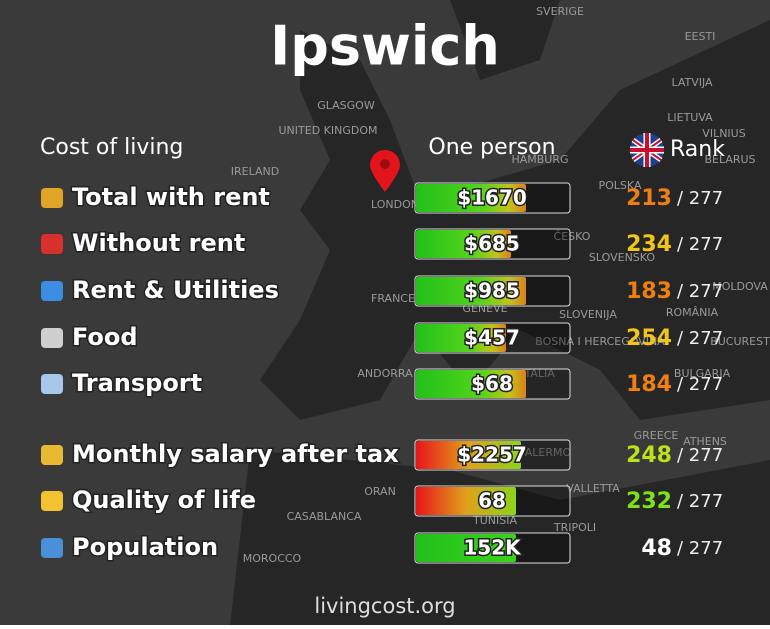  What do you see at coordinates (740, 341) in the screenshot?
I see `map-label: BUCUREST` at bounding box center [740, 341].